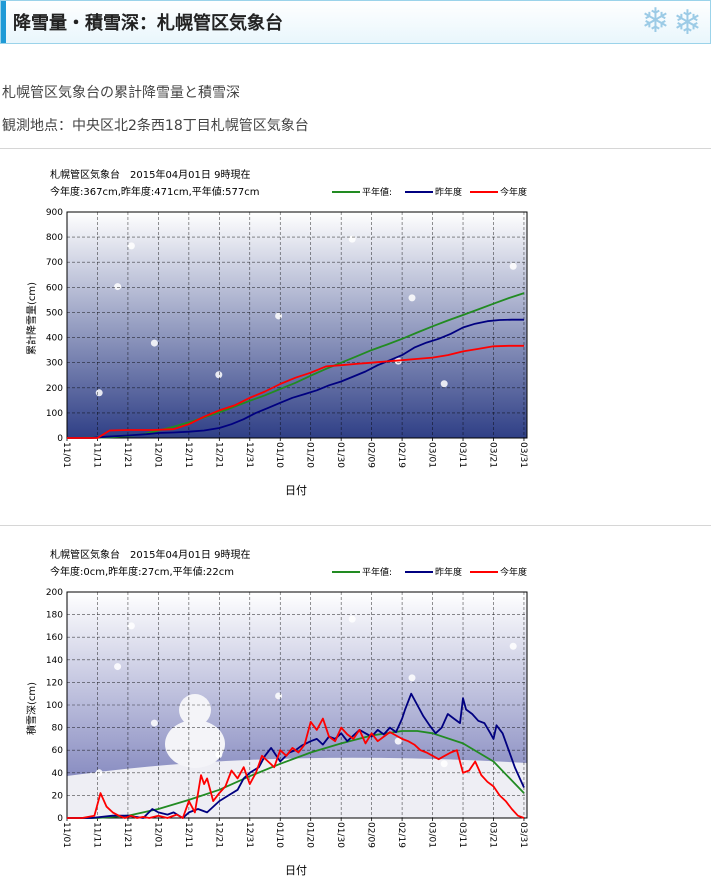 This screenshot has width=713, height=885. I want to click on y-tick-label: 800, so click(54, 238).